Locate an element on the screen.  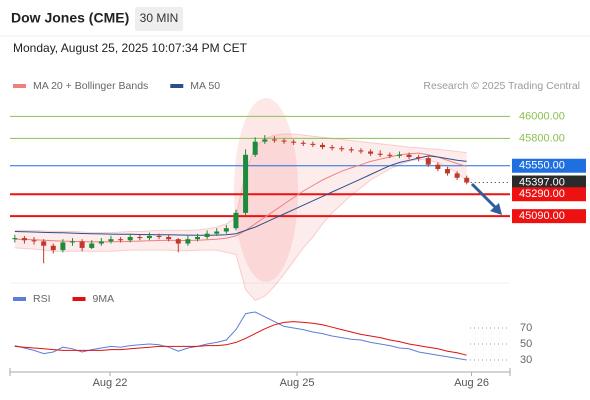
timeframe-button is located at coordinates (159, 19).